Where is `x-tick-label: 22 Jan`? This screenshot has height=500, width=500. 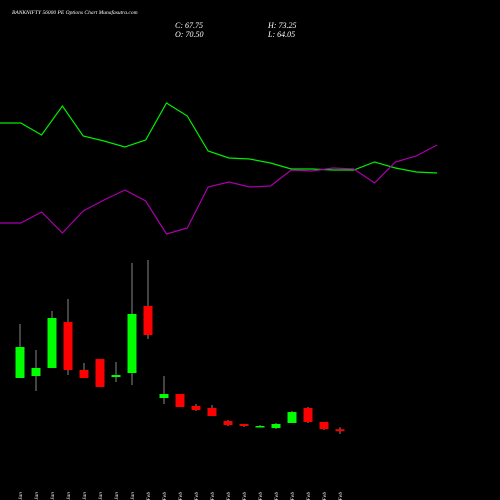 x-tick-label: 22 Jan is located at coordinates (37, 496).